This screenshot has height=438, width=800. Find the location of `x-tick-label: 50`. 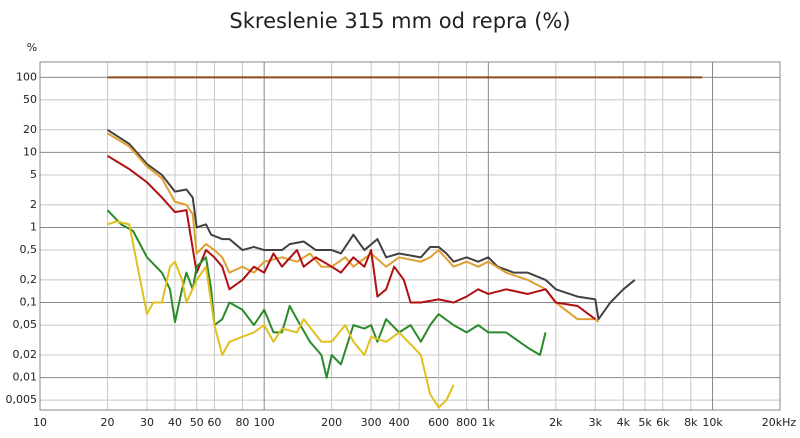

x-tick-label: 50 is located at coordinates (197, 422).